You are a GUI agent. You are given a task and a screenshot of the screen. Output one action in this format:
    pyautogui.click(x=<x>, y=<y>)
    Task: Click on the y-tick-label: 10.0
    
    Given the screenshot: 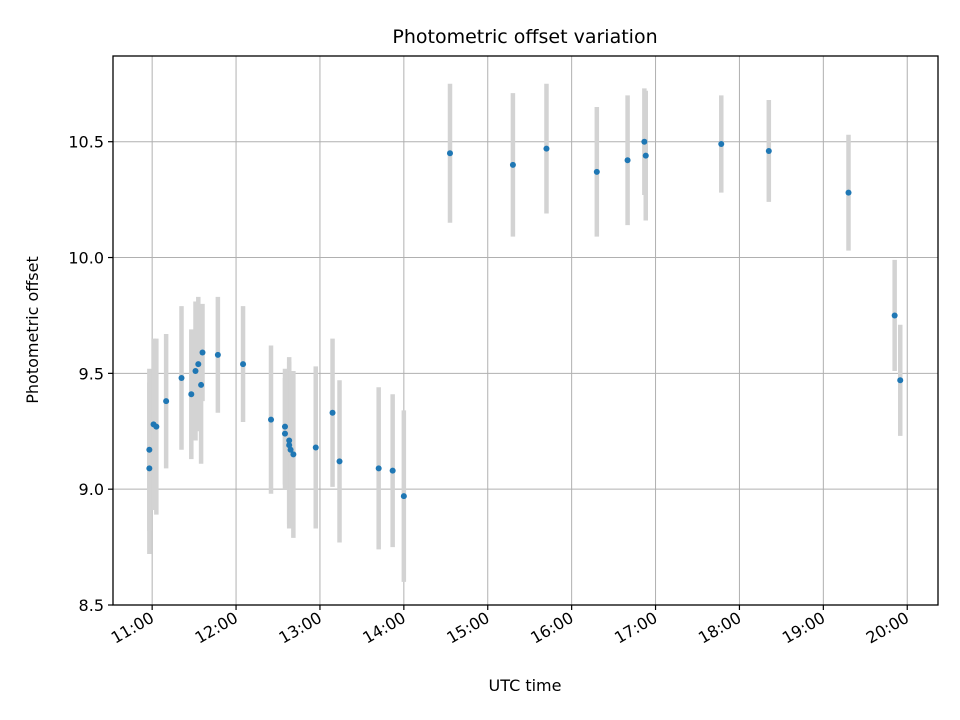 What is the action you would take?
    pyautogui.click(x=86, y=258)
    